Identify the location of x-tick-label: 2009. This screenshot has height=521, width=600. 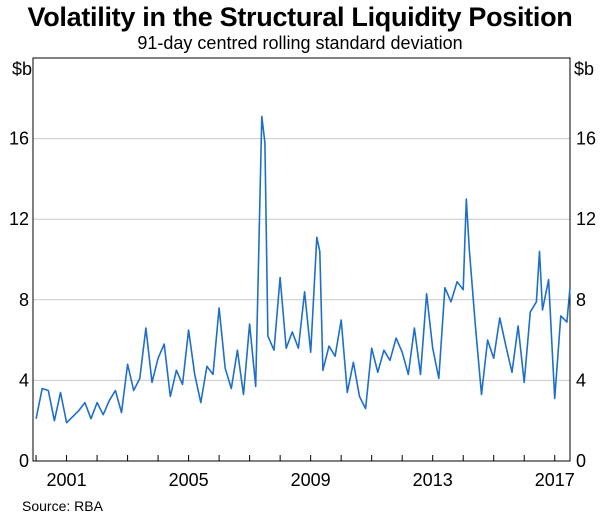
(311, 480).